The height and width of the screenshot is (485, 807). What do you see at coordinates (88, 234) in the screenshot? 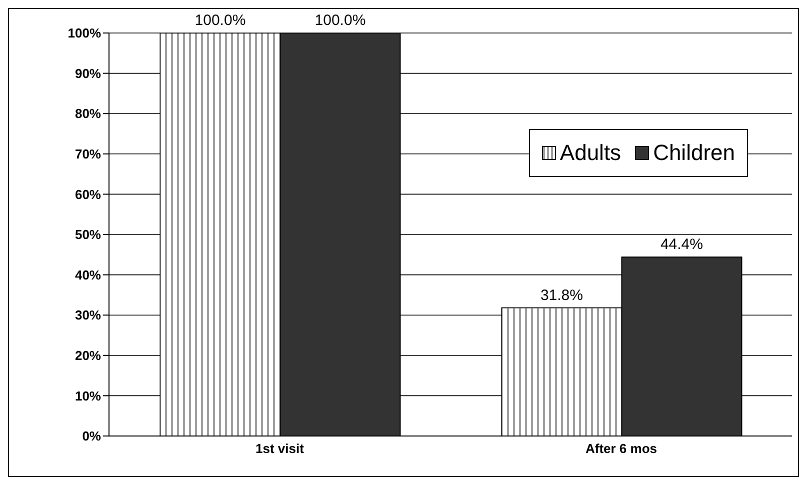
I see `y-tick-label: 50%` at bounding box center [88, 234].